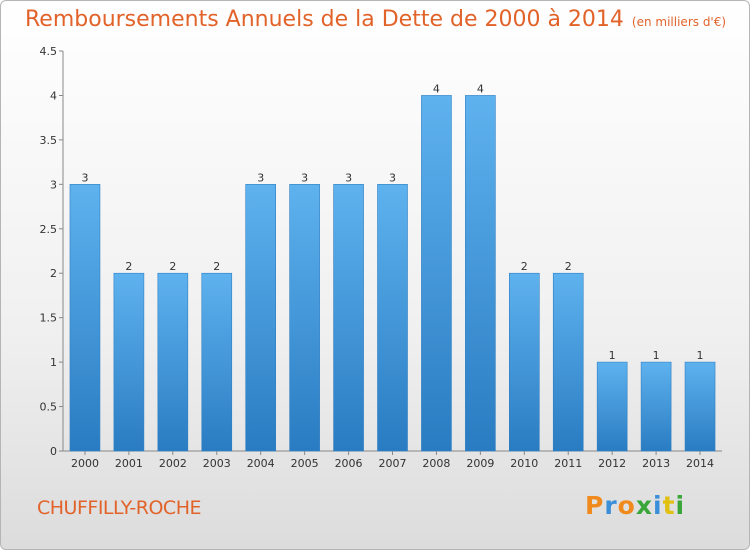 Image resolution: width=750 pixels, height=550 pixels. What do you see at coordinates (700, 463) in the screenshot?
I see `x-tick-label: 2014` at bounding box center [700, 463].